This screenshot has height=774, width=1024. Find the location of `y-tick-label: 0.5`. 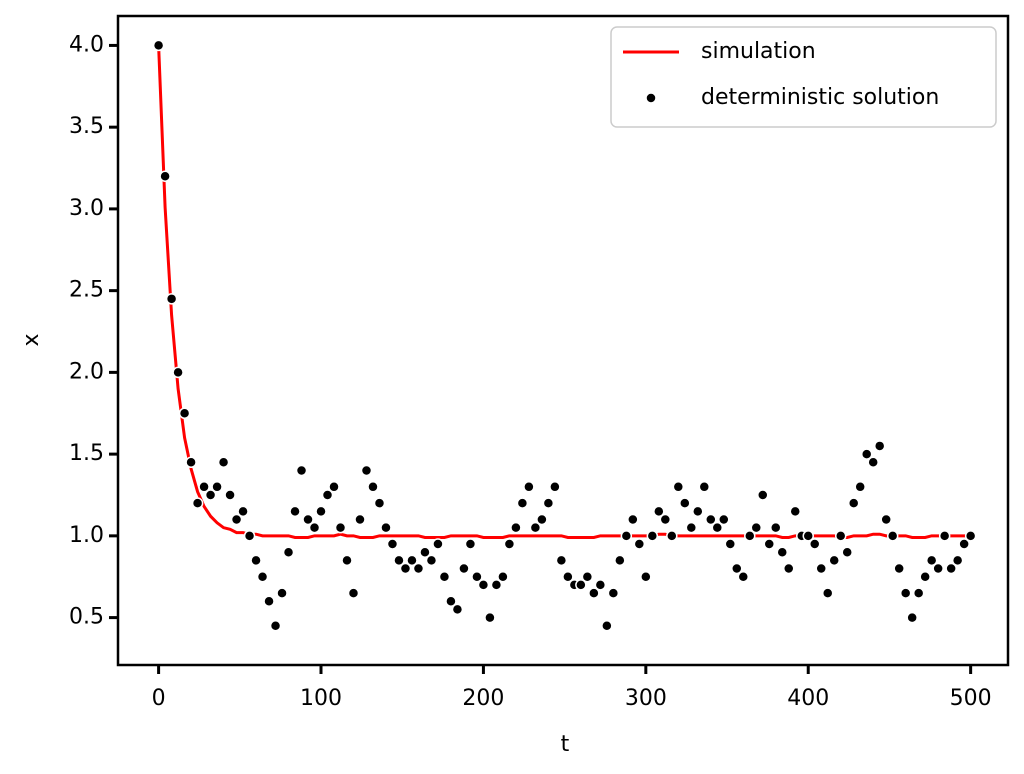

y-tick-label: 0.5 is located at coordinates (86, 617).